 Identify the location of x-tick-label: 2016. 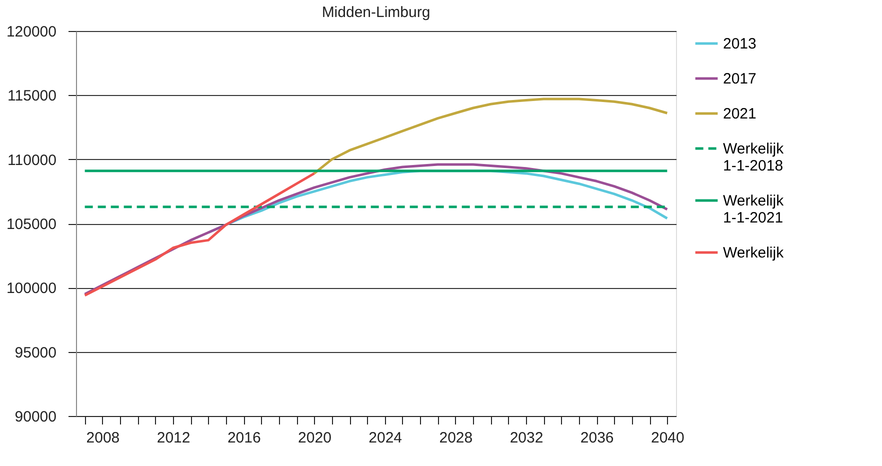
(244, 438).